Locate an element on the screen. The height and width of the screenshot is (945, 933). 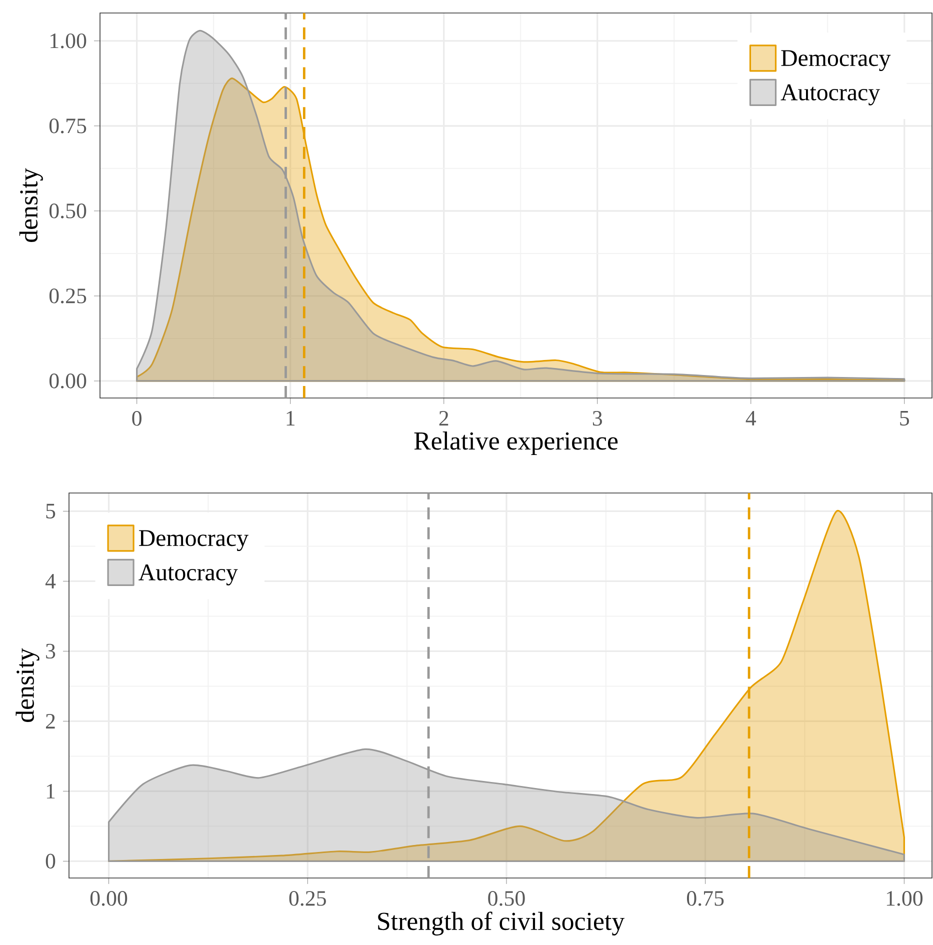
x-tick-label: 2 is located at coordinates (443, 418).